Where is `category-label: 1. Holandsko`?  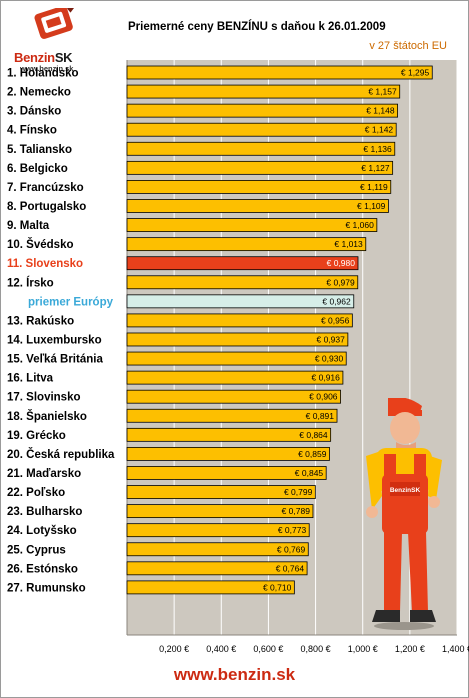 category-label: 1. Holandsko is located at coordinates (43, 74).